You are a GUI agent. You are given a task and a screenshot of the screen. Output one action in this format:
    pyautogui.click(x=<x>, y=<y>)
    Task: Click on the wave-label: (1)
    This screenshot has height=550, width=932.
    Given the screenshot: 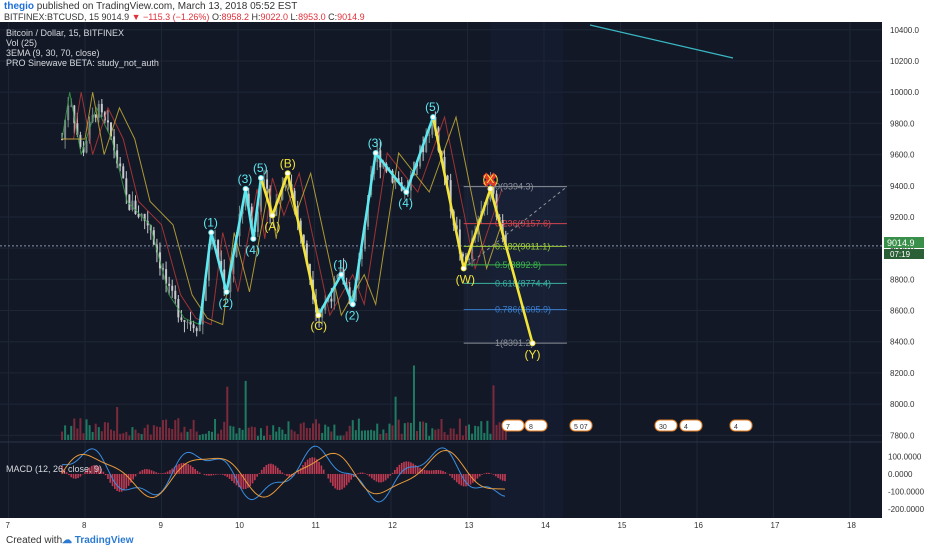 What is the action you would take?
    pyautogui.click(x=340, y=265)
    